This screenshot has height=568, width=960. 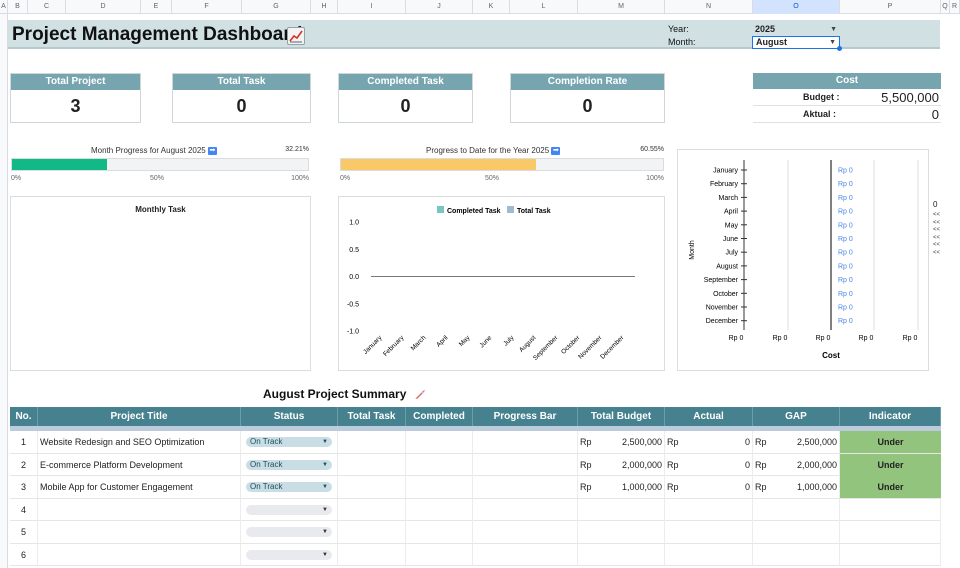 I want to click on legend-label: Total Task, so click(x=534, y=211).